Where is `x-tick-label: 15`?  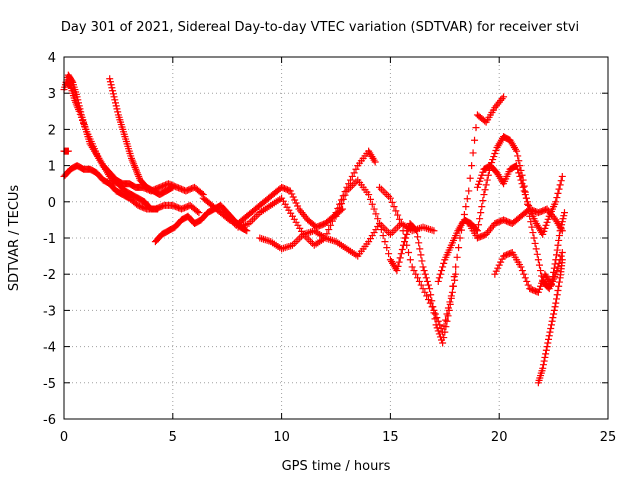 x-tick-label: 15 is located at coordinates (390, 437).